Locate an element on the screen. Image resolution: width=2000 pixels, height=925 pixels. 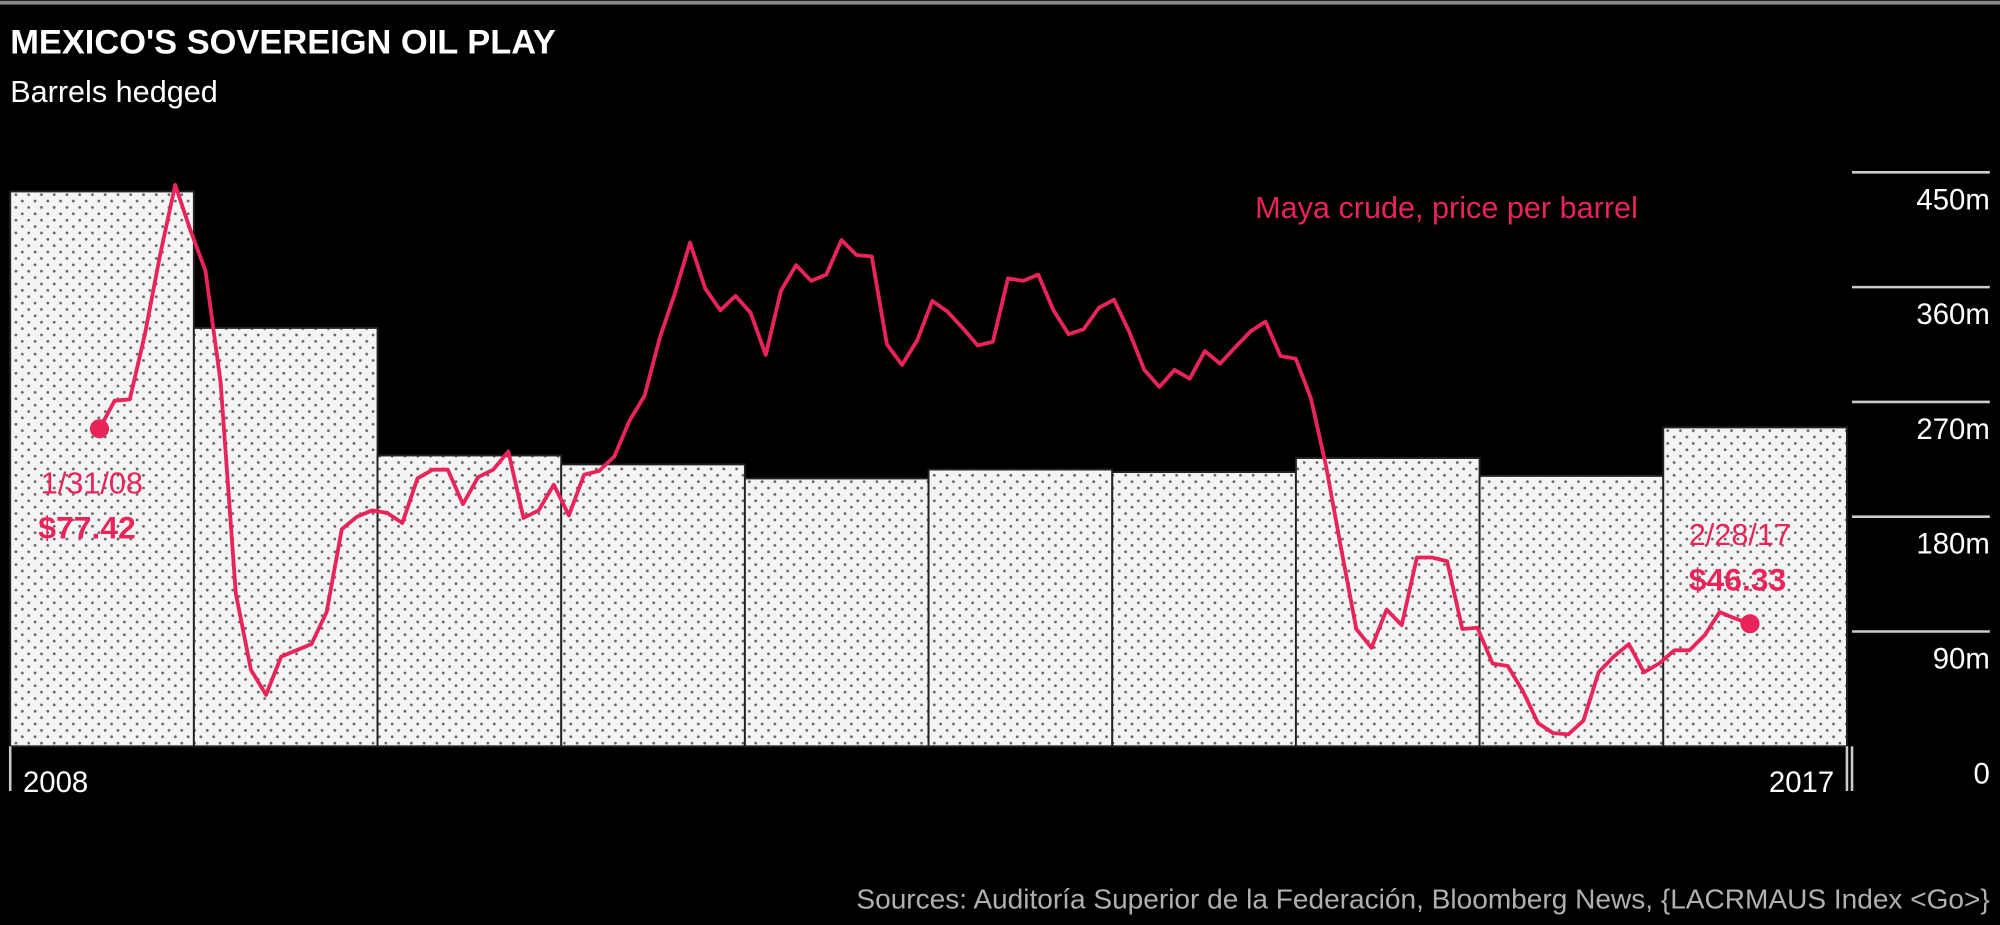
y-tick-label: 90m is located at coordinates (1961, 658).